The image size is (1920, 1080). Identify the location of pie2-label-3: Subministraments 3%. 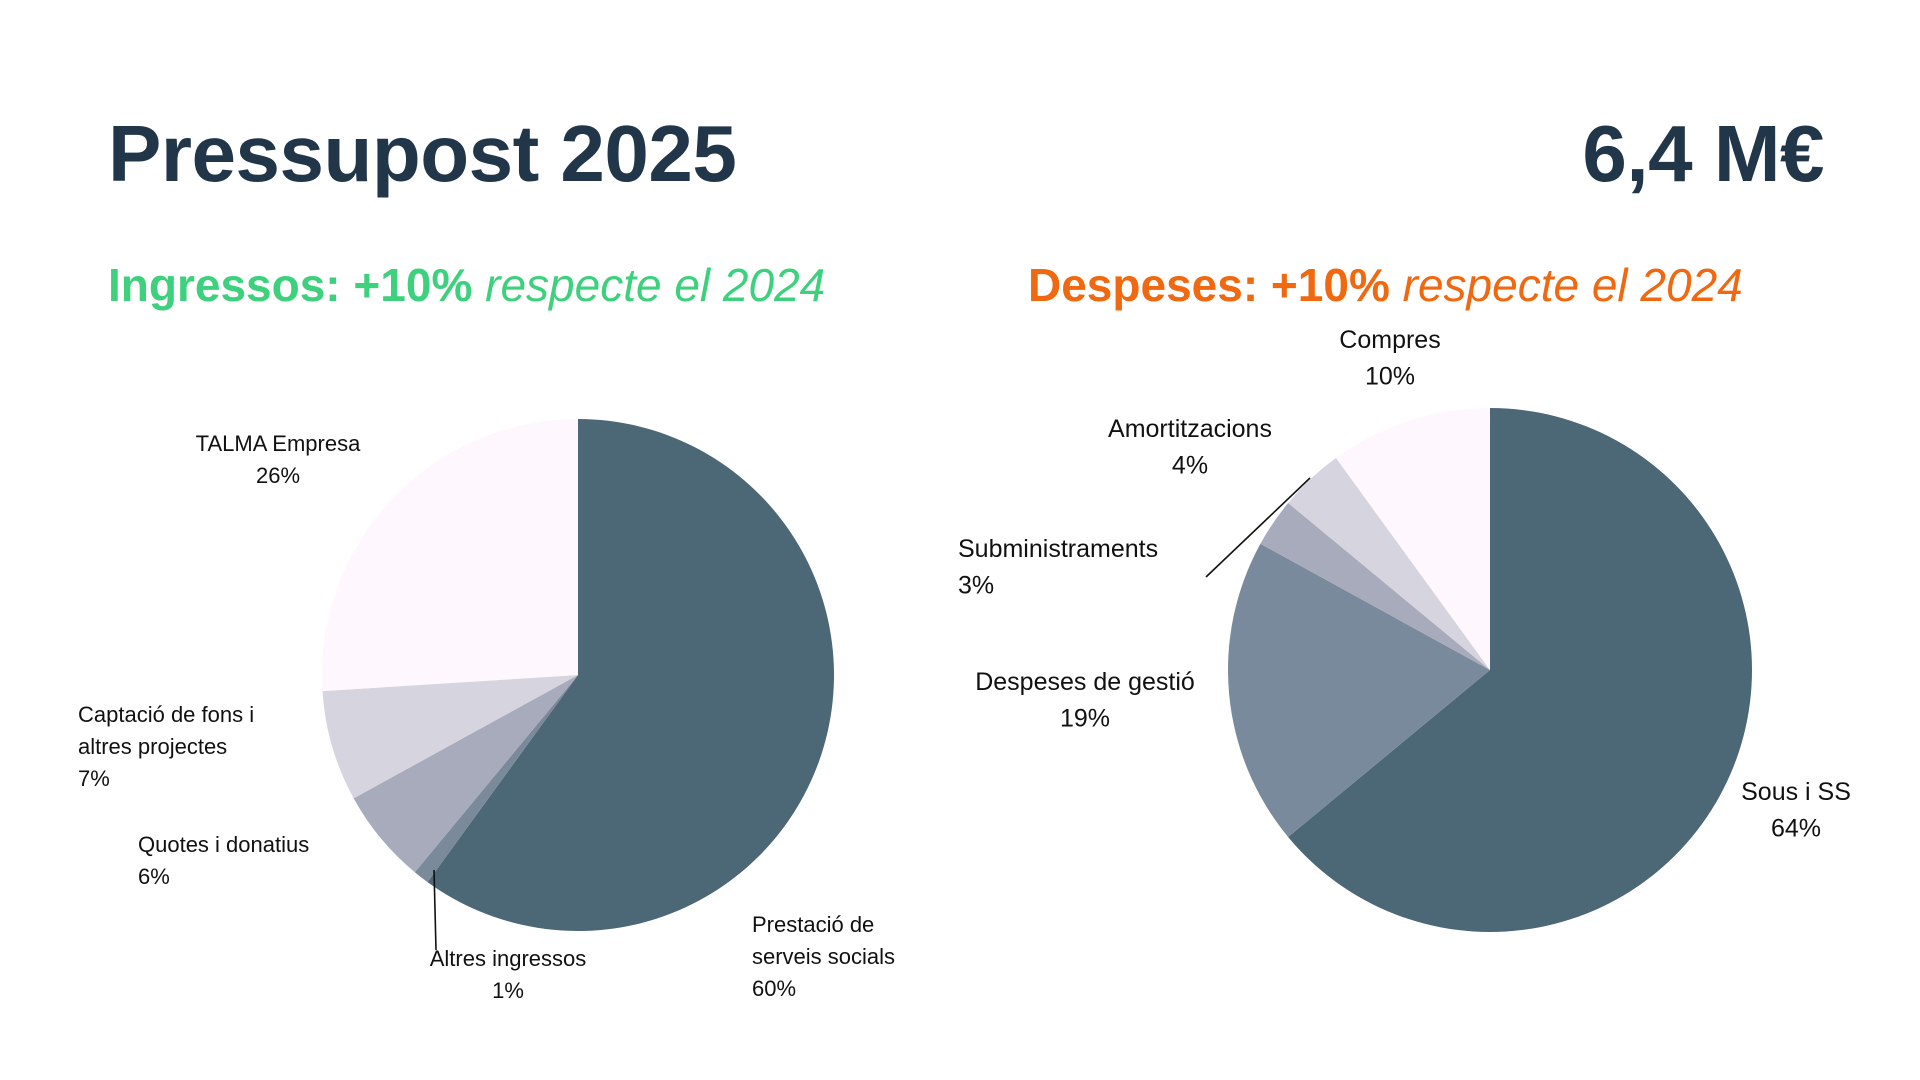
(1058, 567).